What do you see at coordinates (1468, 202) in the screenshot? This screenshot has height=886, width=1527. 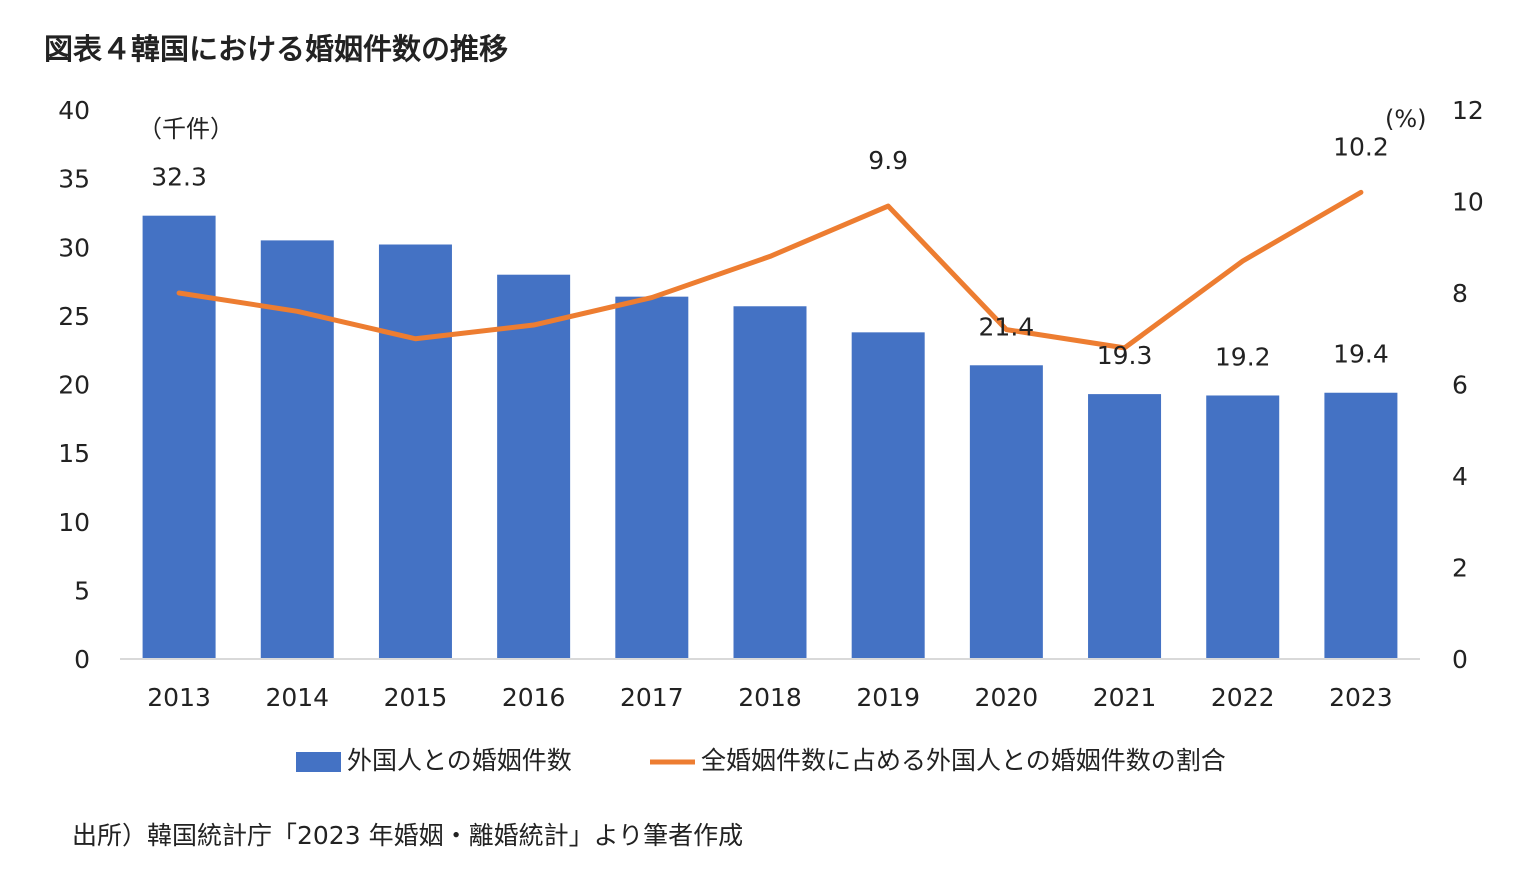 I see `right-tick-label: 10` at bounding box center [1468, 202].